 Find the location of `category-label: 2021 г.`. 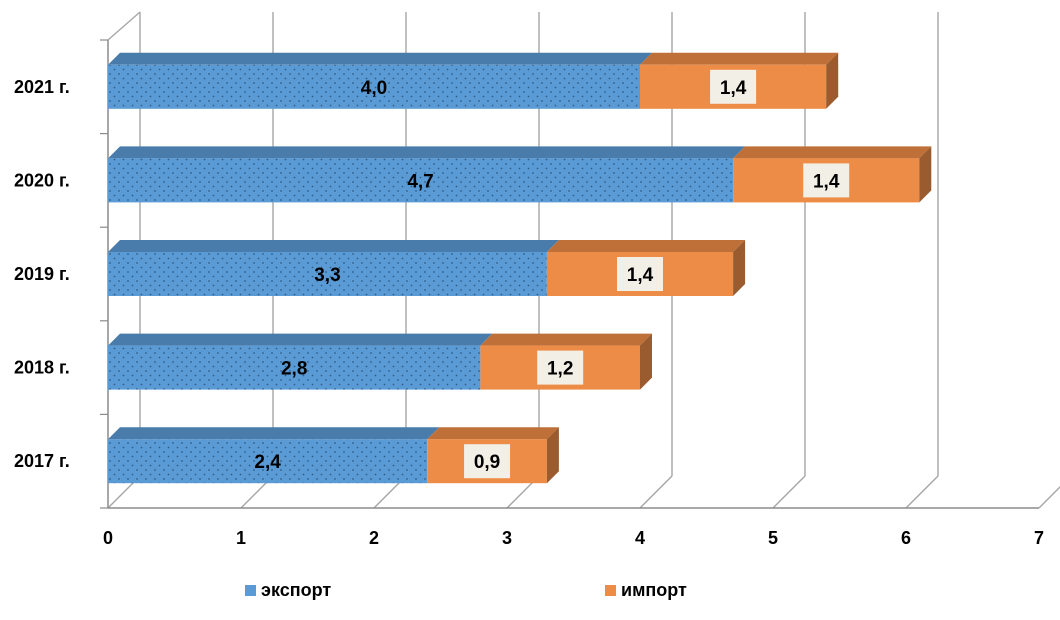

category-label: 2021 г. is located at coordinates (42, 87).